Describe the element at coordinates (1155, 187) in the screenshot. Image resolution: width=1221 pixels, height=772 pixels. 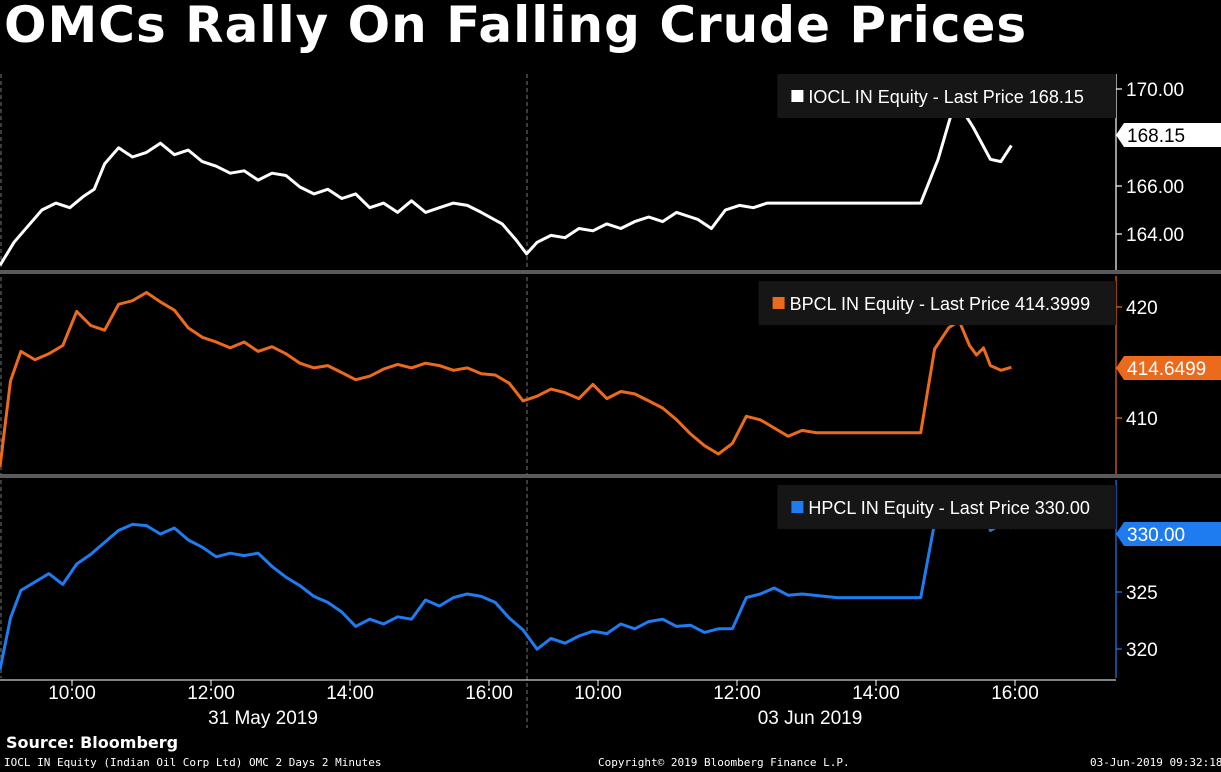
I see `y-tick-label: 166.00` at that location.